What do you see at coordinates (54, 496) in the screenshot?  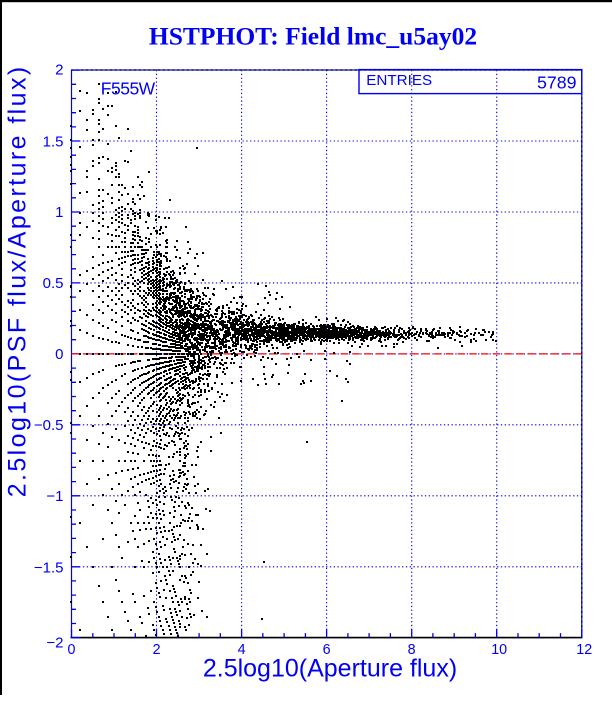 I see `svg-text: −1` at bounding box center [54, 496].